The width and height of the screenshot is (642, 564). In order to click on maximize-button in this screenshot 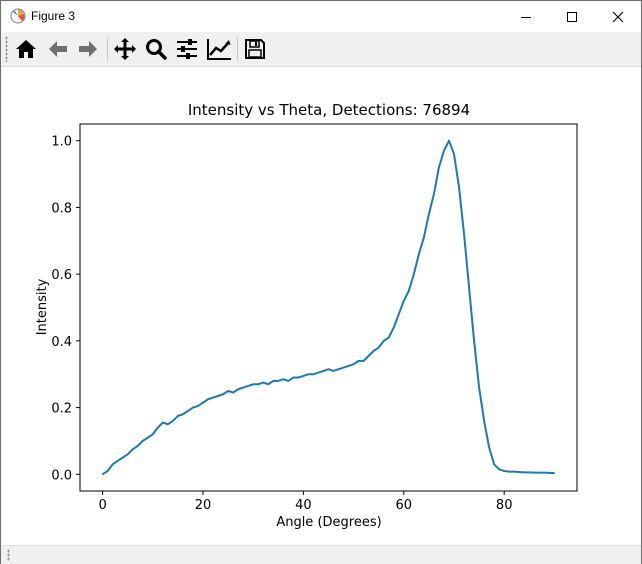, I will do `click(572, 16)`.